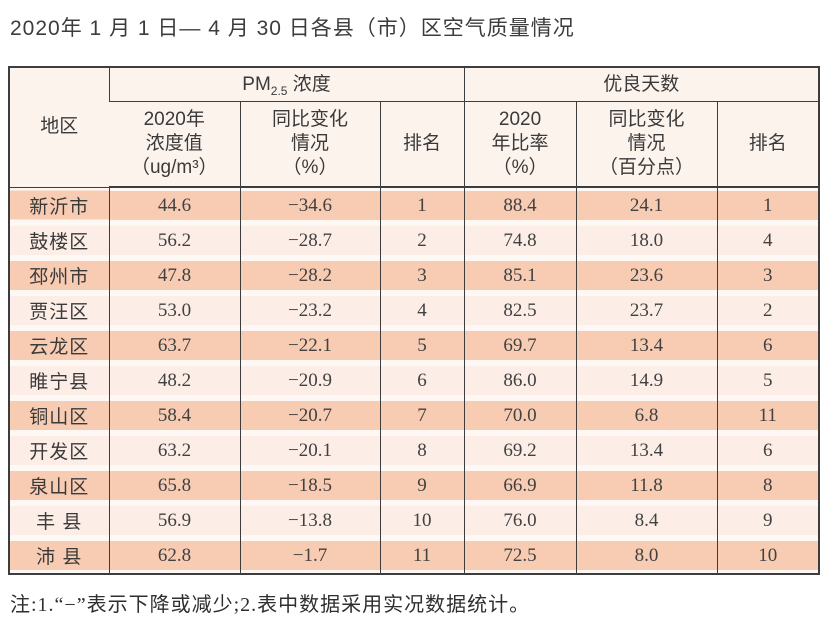 This screenshot has height=620, width=825. I want to click on pm-change-cell: −34.6, so click(309, 205).